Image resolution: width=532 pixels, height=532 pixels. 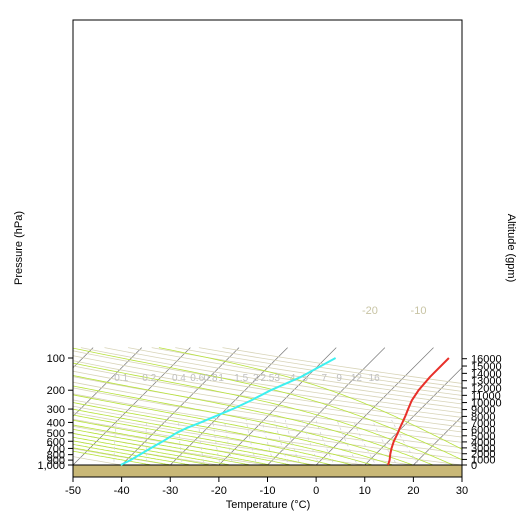 I want to click on altitude-tick-label: 12000, so click(x=486, y=389).